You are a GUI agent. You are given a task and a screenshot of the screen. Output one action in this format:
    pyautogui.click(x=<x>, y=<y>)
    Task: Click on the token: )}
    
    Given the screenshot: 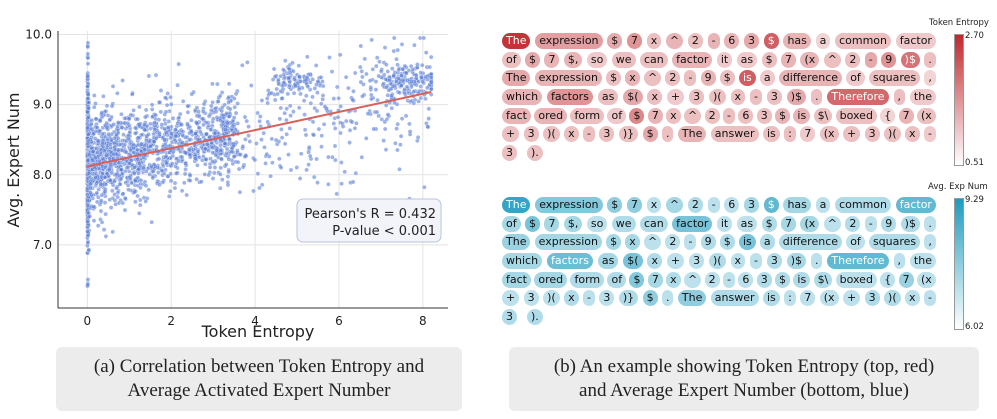 What is the action you would take?
    pyautogui.click(x=628, y=298)
    